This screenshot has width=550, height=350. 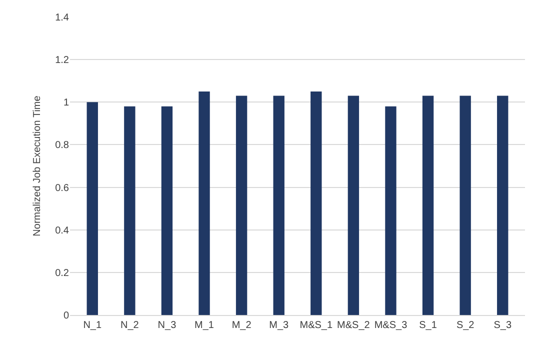 What do you see at coordinates (465, 325) in the screenshot?
I see `x-tick-label: S_2` at bounding box center [465, 325].